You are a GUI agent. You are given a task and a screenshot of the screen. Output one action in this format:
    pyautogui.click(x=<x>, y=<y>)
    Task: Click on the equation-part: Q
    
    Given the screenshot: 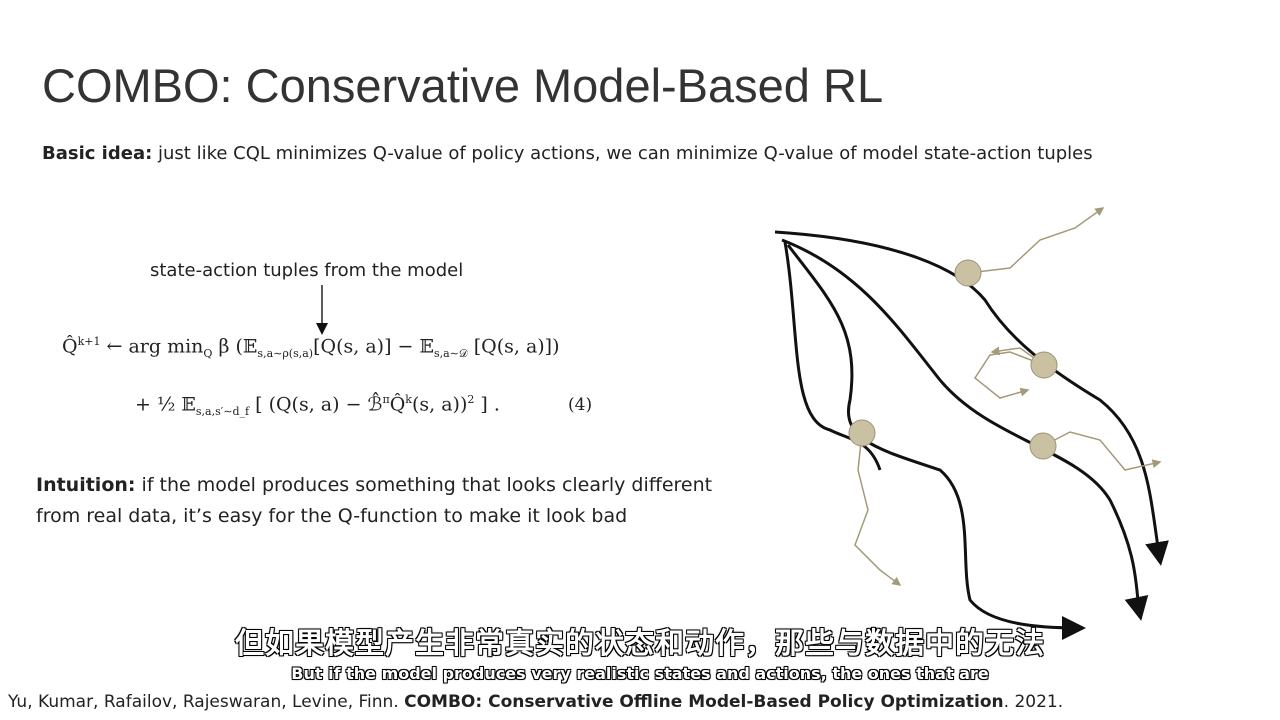 What is the action you would take?
    pyautogui.click(x=208, y=354)
    